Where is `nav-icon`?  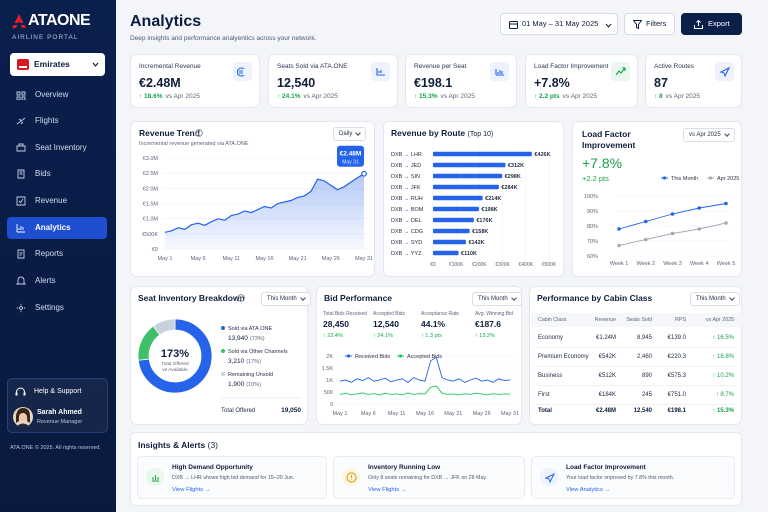 nav-icon is located at coordinates (20, 228).